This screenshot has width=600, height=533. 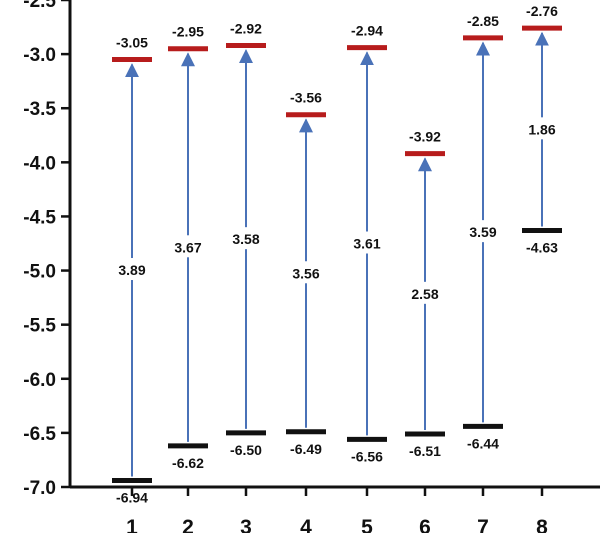 What do you see at coordinates (306, 98) in the screenshot?
I see `lumo-value-label: -3.56` at bounding box center [306, 98].